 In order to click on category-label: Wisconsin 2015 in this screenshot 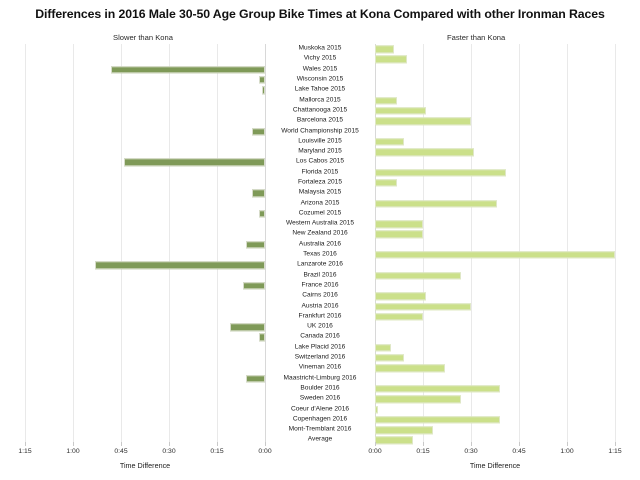, I will do `click(320, 79)`.